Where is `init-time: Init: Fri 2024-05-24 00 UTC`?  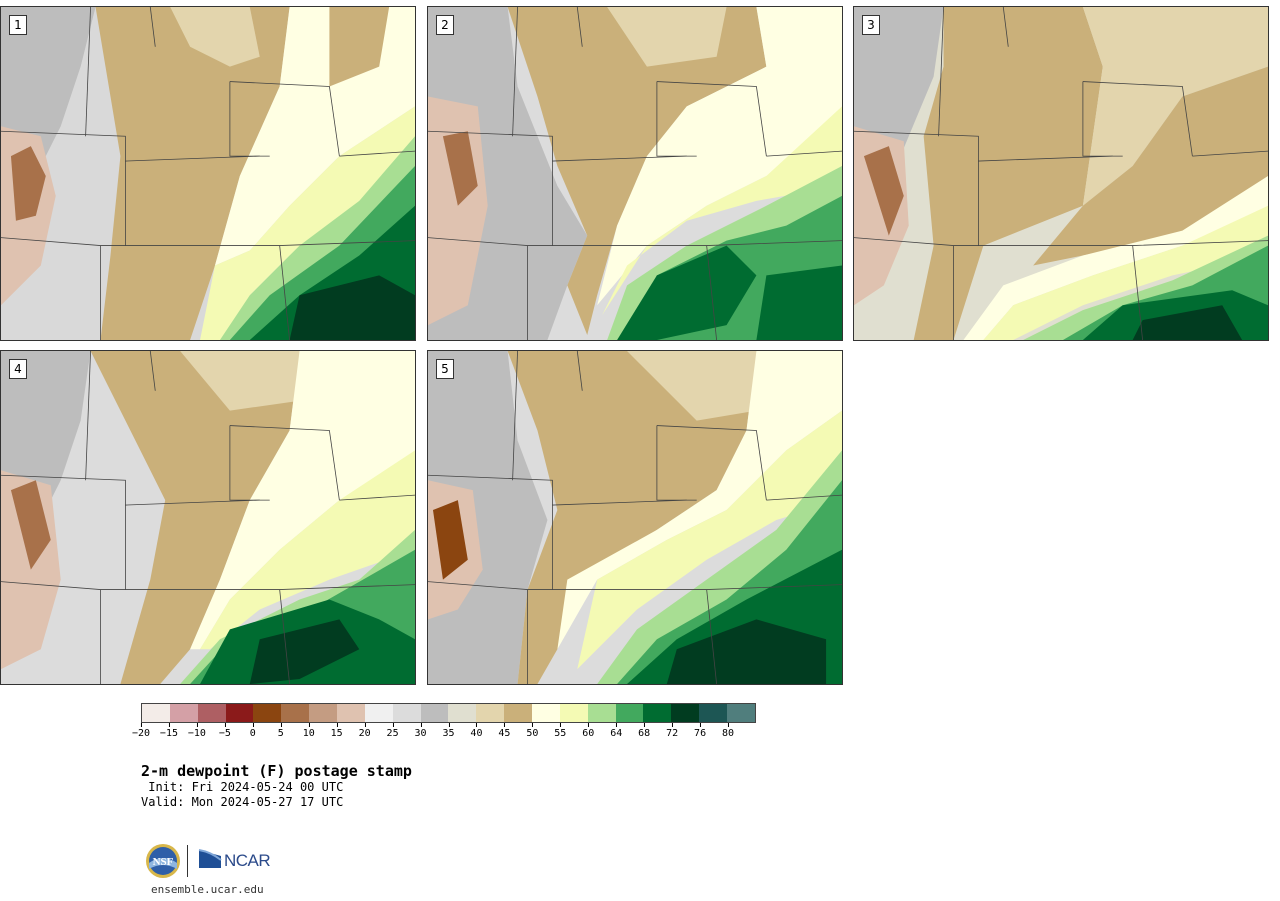 init-time: Init: Fri 2024-05-24 00 UTC is located at coordinates (242, 787).